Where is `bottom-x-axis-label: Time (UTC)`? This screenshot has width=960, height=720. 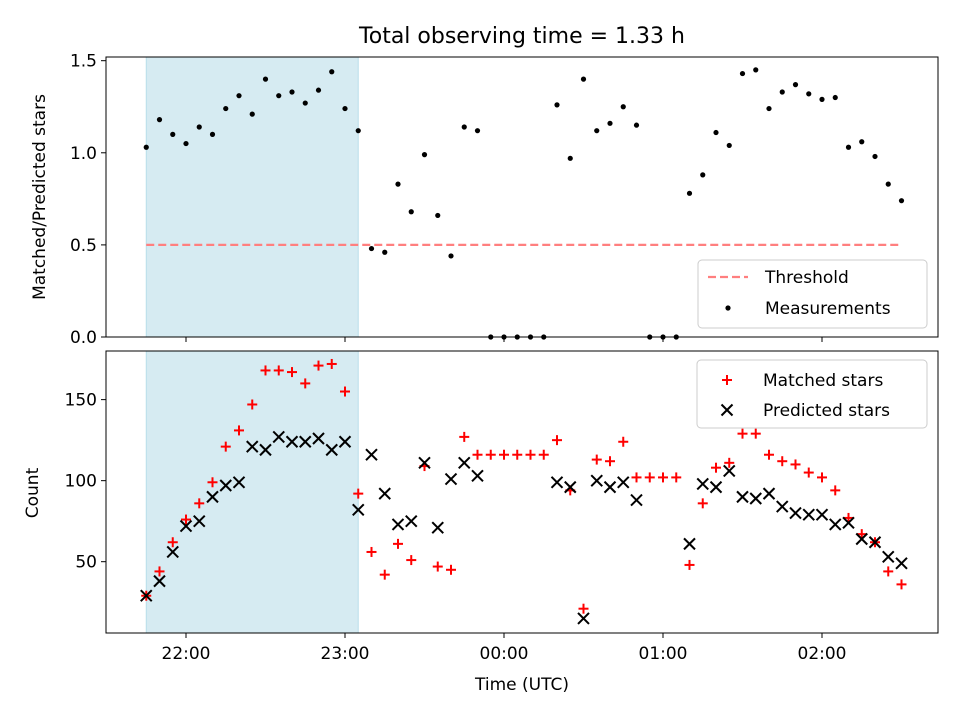
bottom-x-axis-label: Time (UTC) is located at coordinates (521, 685).